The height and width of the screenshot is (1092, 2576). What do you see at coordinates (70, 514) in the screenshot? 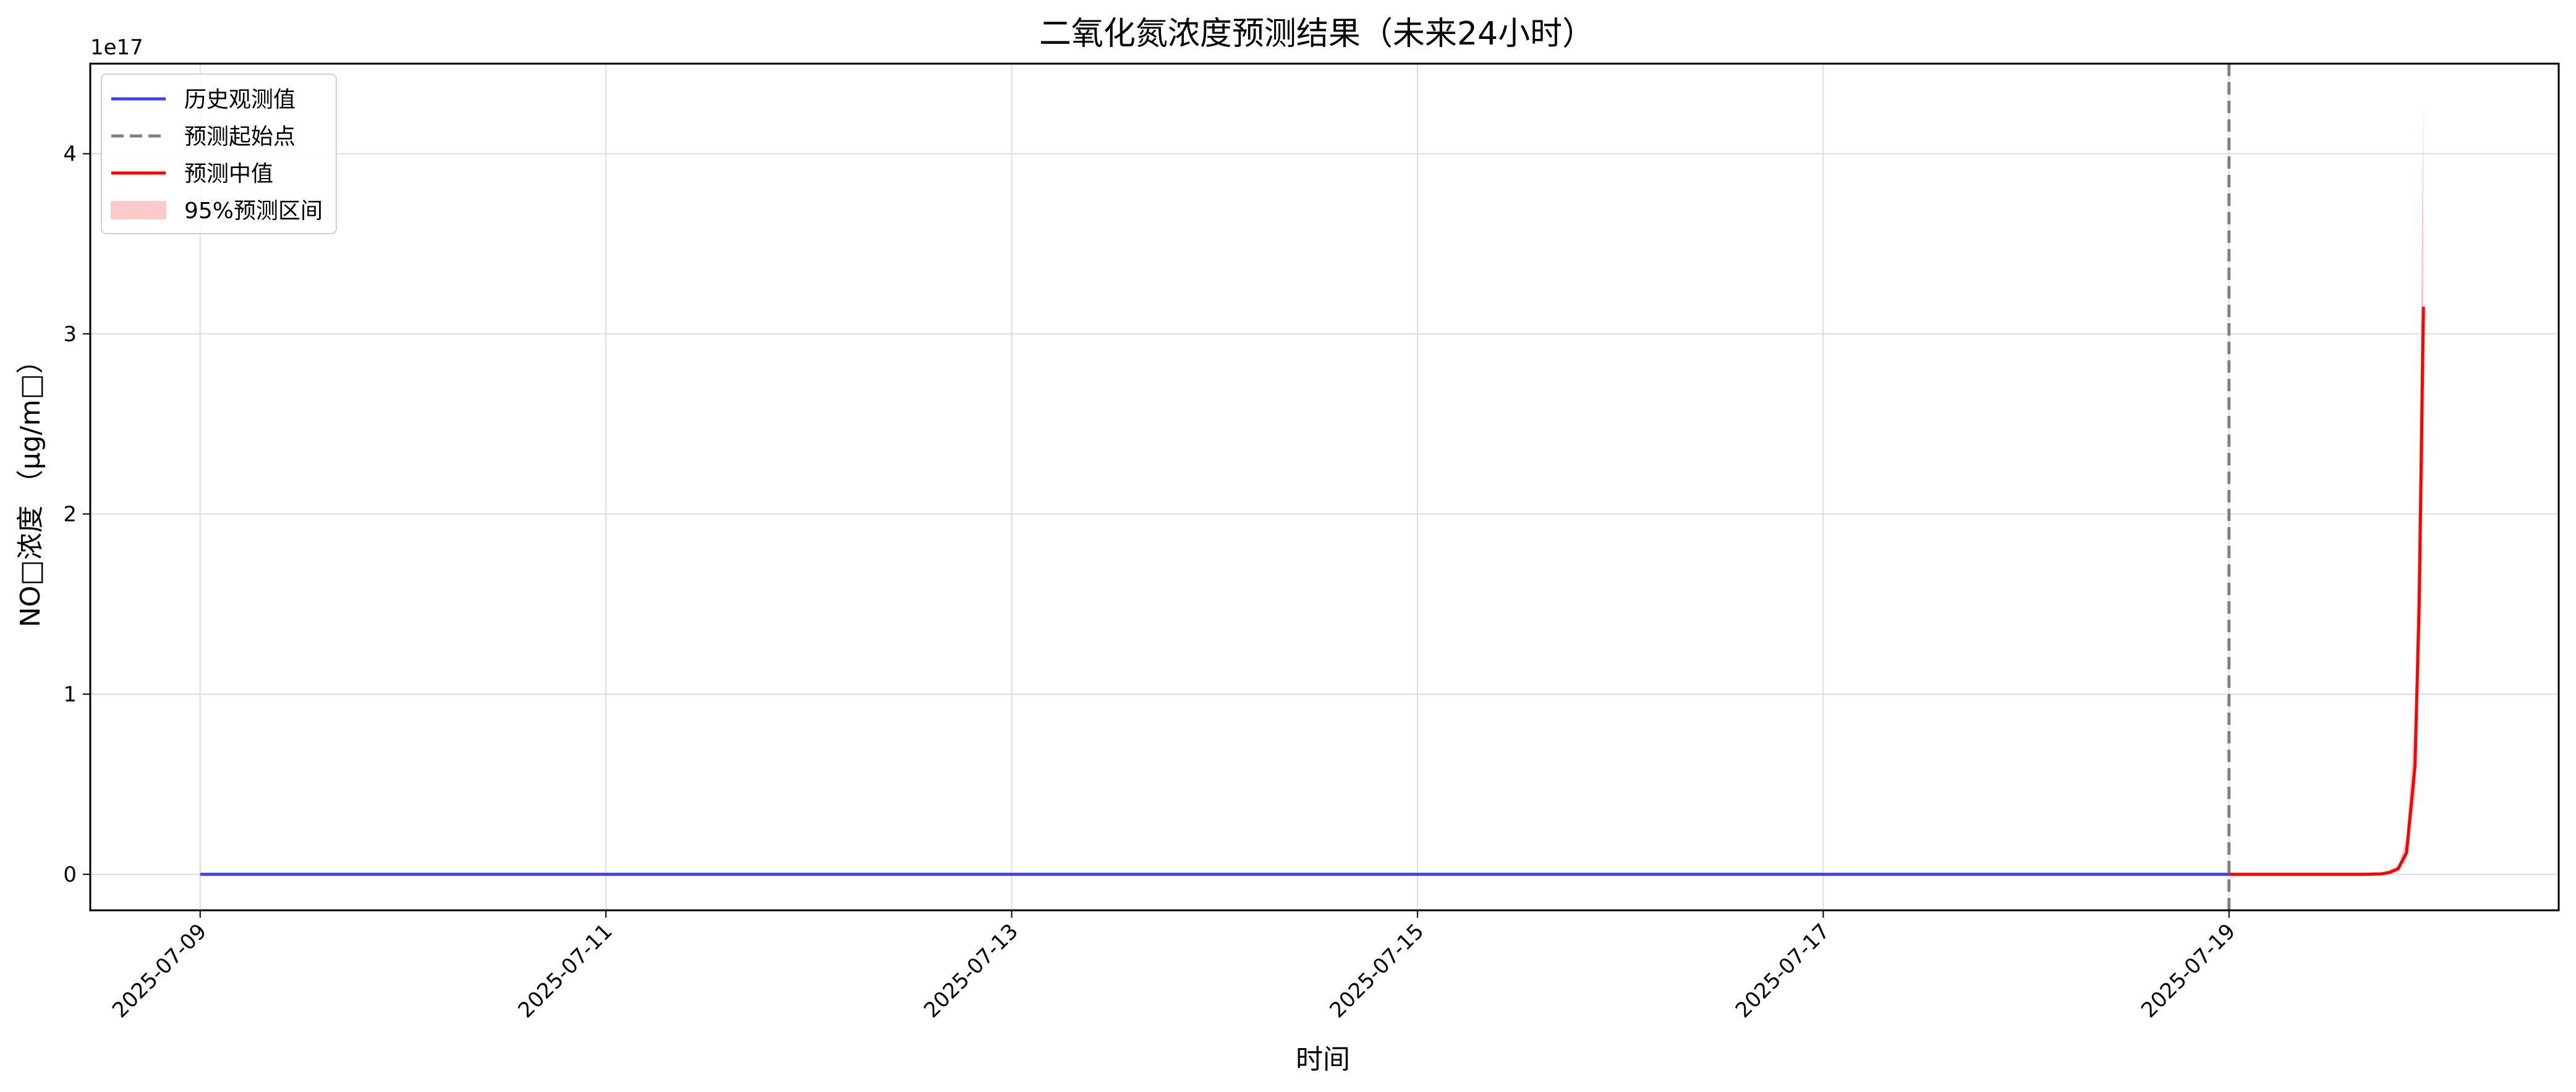
I see `y-tick-label: 2` at bounding box center [70, 514].